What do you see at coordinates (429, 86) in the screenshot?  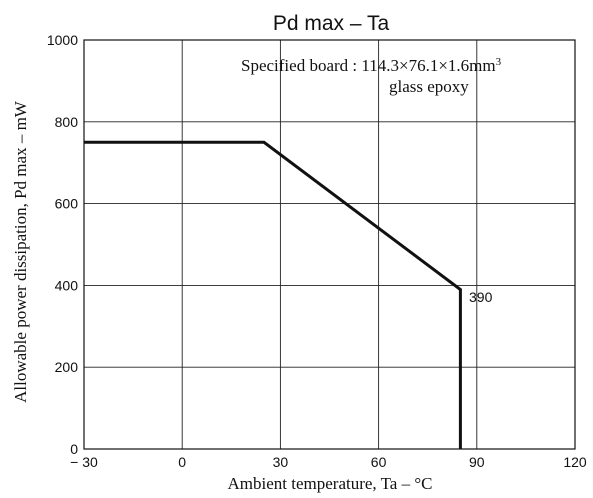 I see `board-material-note: glass epoxy` at bounding box center [429, 86].